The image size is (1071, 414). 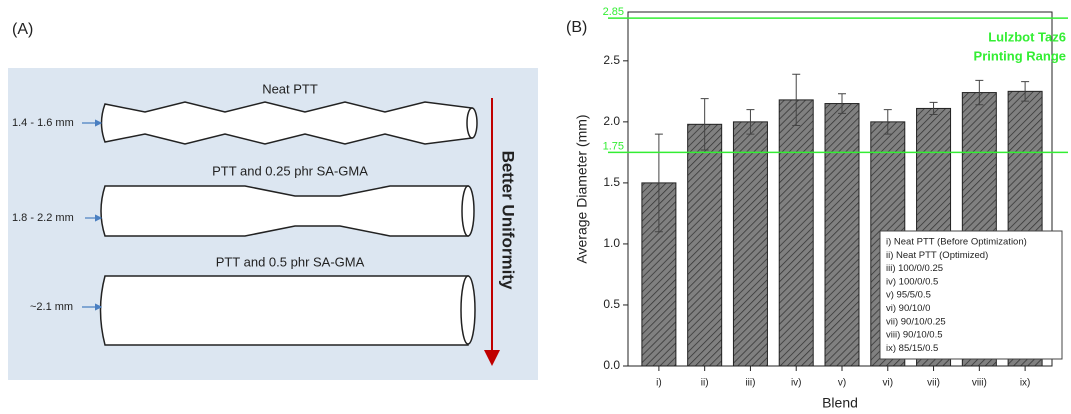 I want to click on x-tick-label: iv), so click(x=796, y=383).